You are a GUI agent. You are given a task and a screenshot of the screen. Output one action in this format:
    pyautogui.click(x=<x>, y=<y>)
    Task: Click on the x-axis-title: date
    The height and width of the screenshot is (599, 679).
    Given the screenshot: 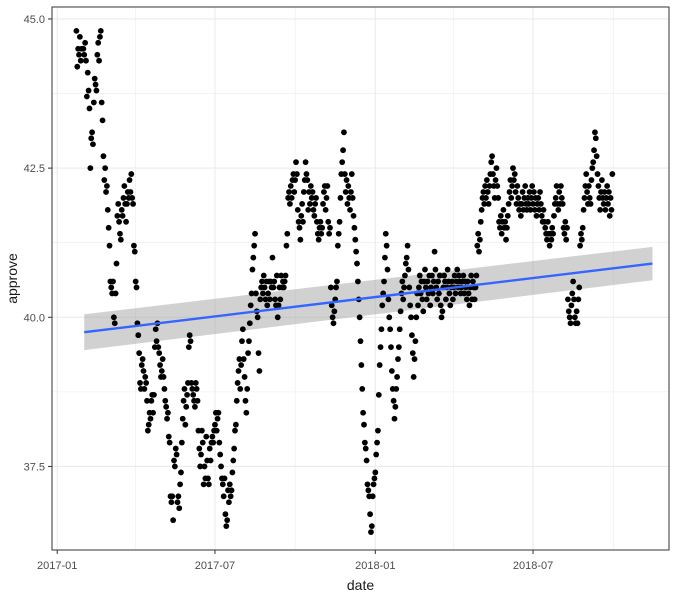 What is the action you would take?
    pyautogui.click(x=360, y=585)
    